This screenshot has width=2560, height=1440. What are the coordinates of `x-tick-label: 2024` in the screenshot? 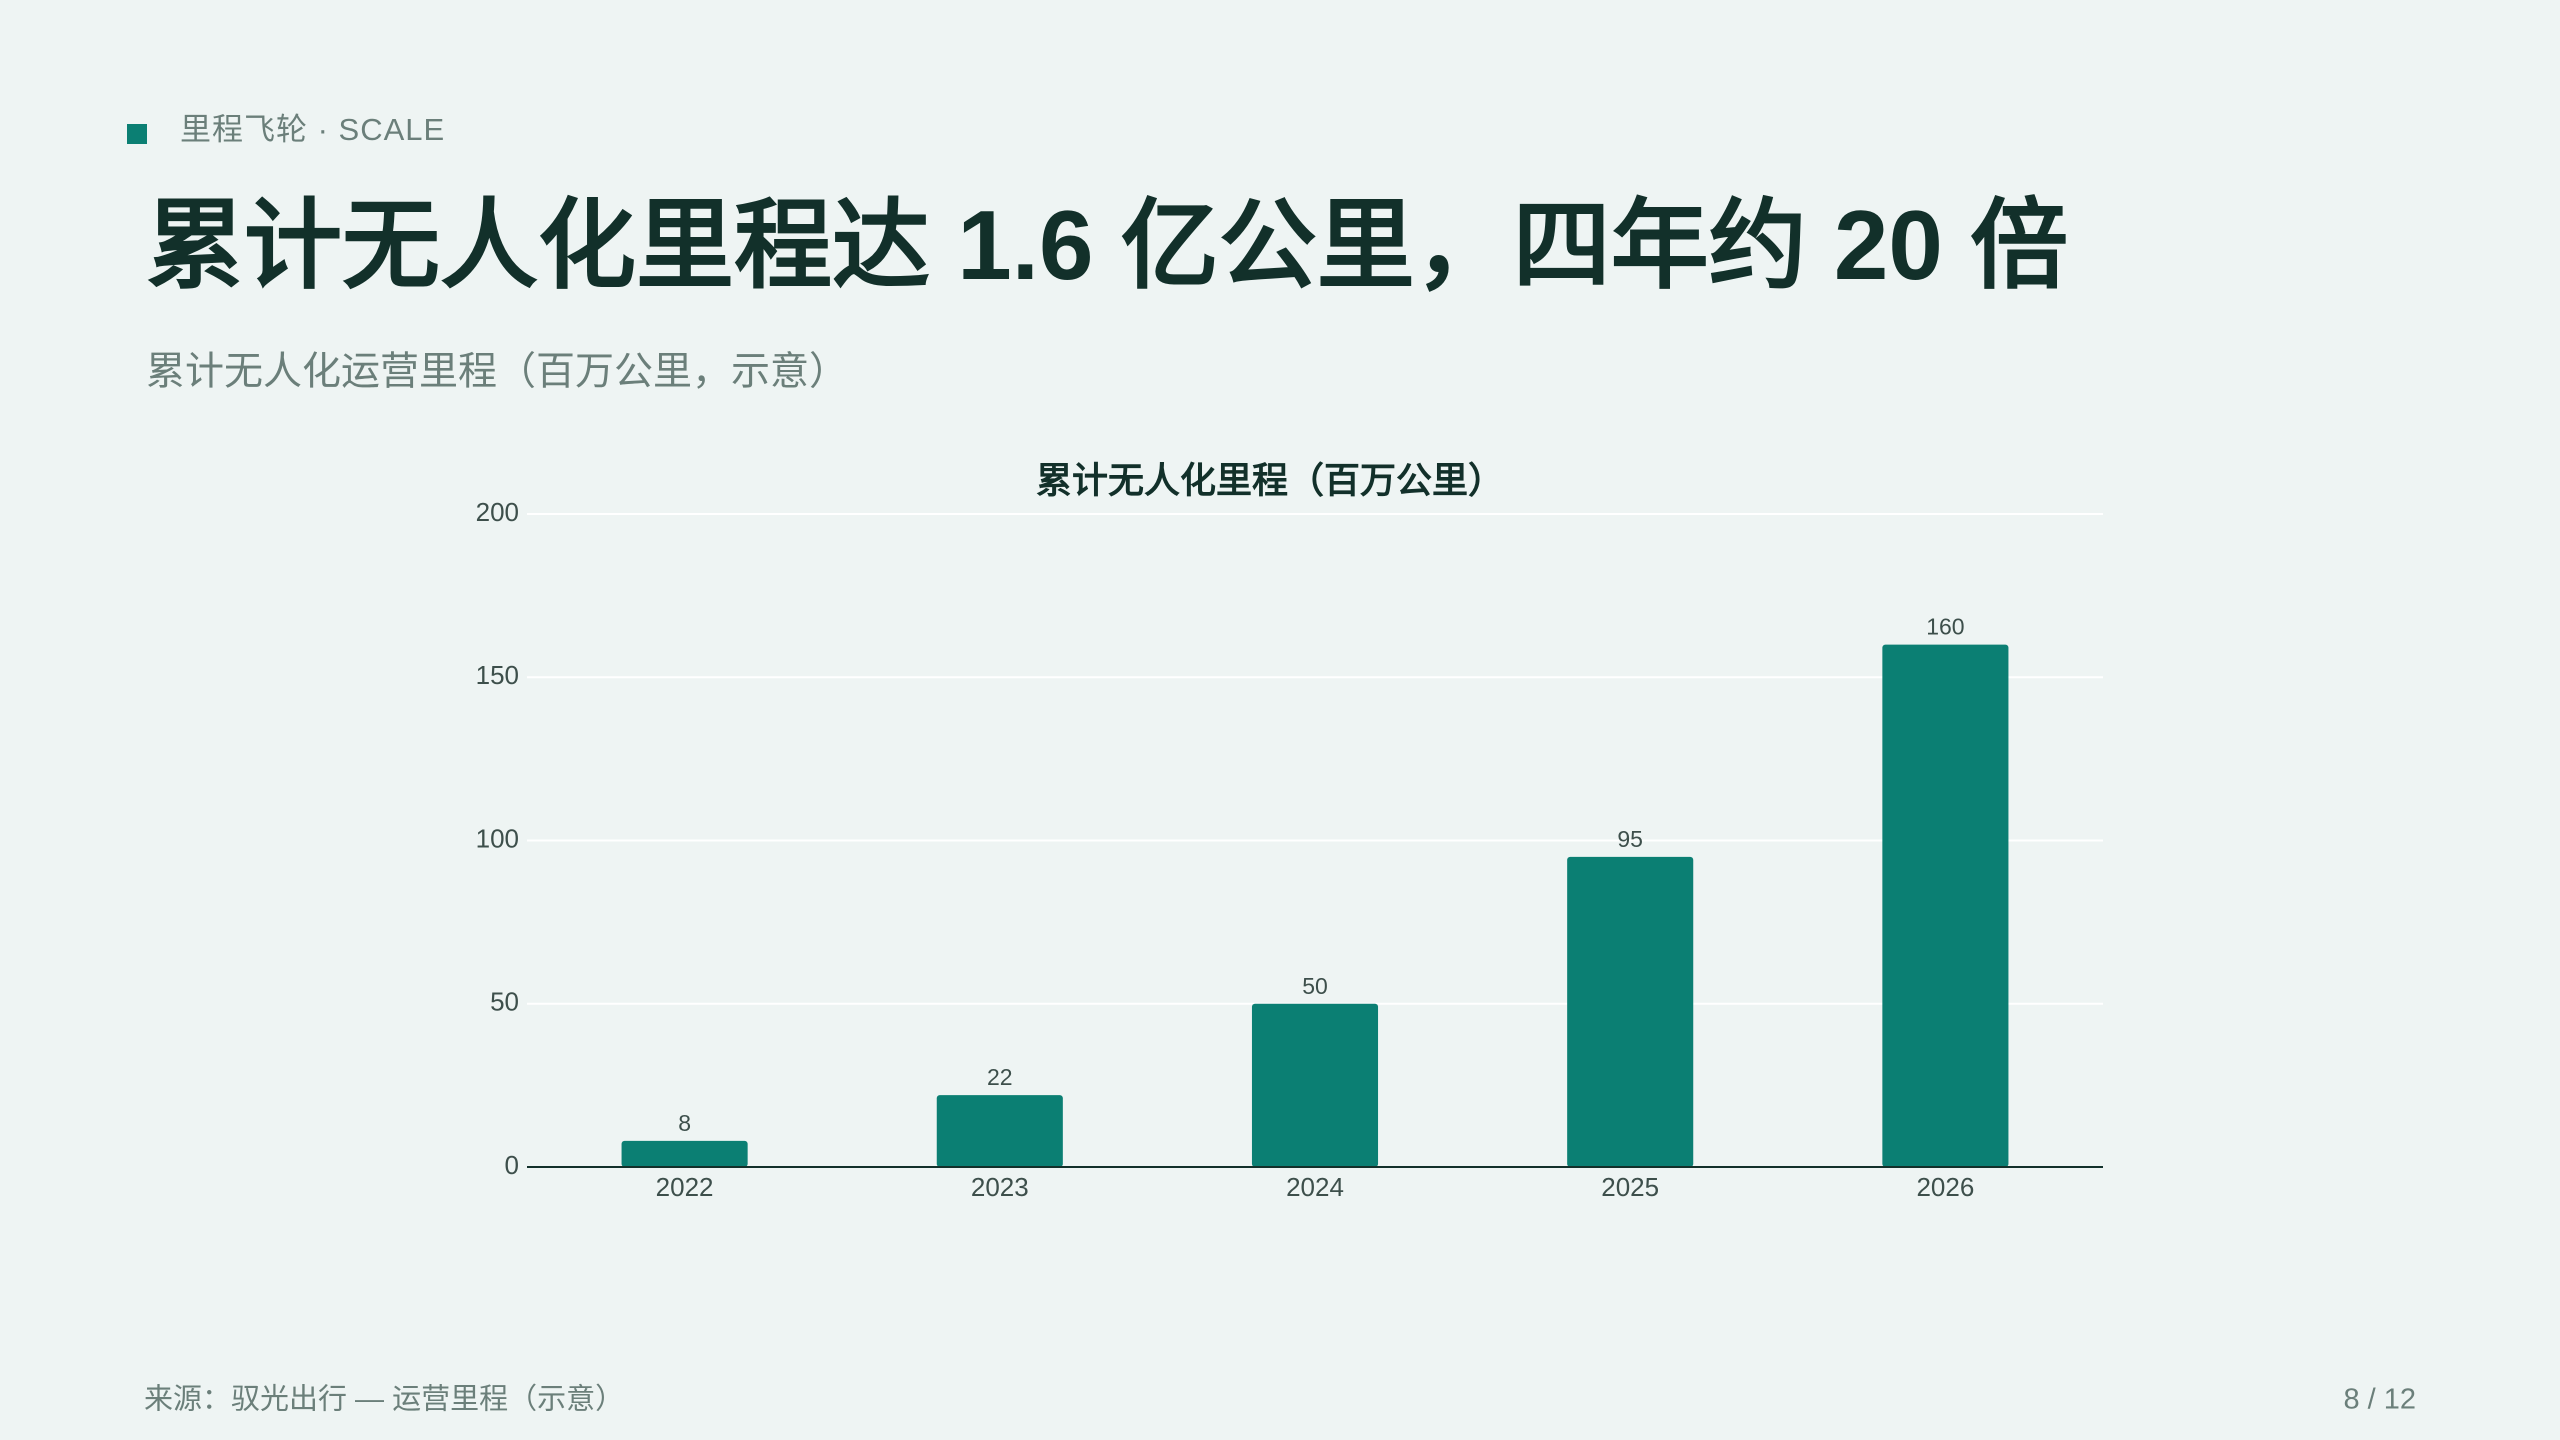 It's located at (1315, 1187).